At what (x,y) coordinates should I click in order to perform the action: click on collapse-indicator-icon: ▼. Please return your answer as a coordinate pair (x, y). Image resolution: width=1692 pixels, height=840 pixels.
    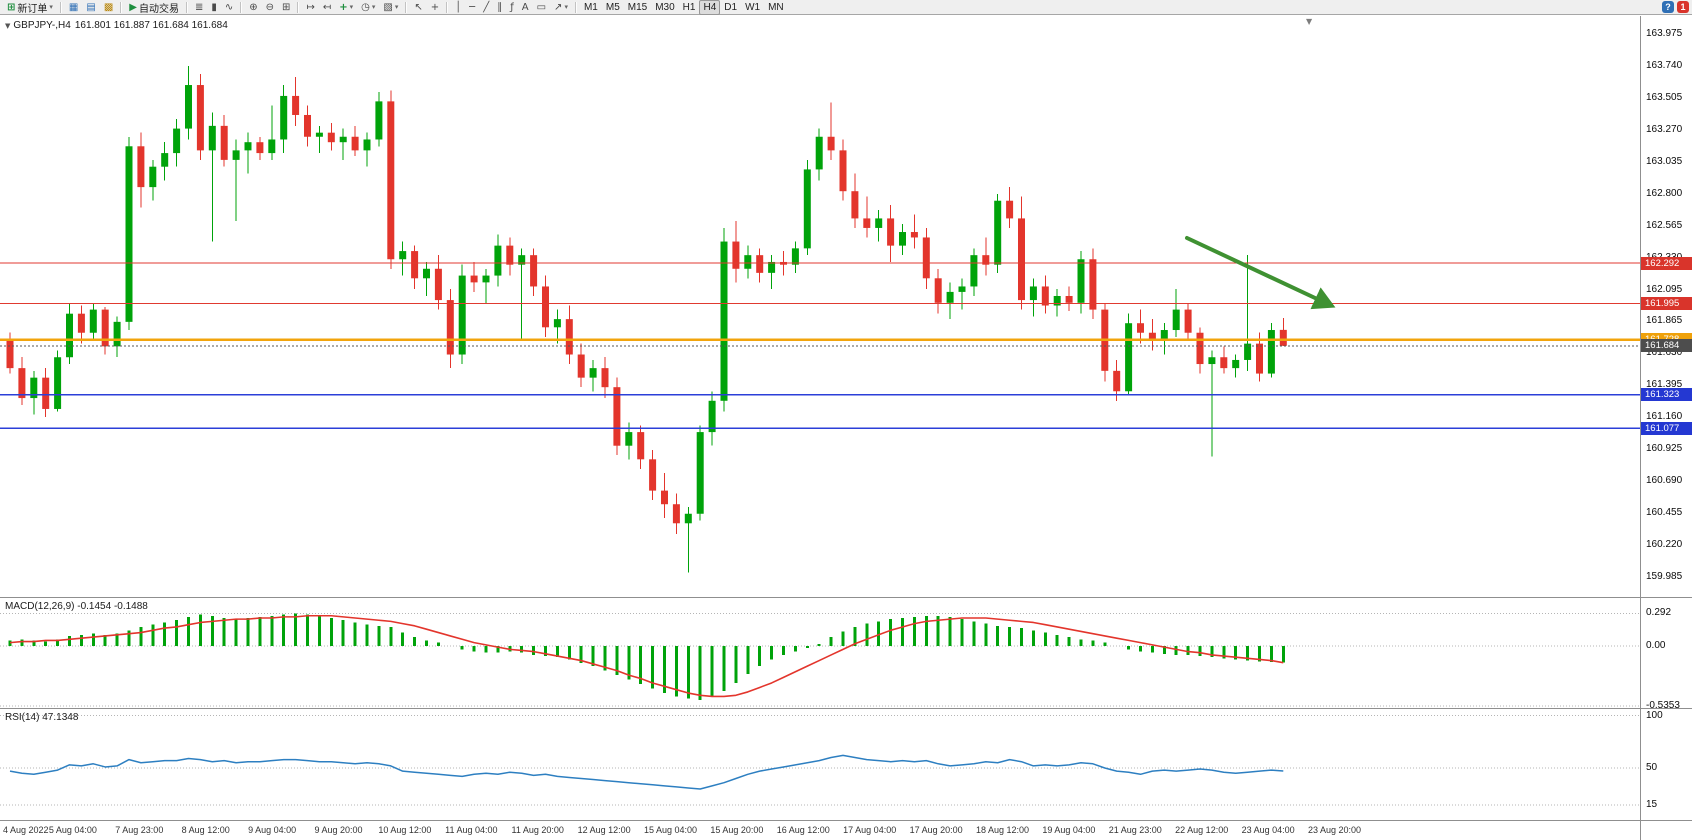
    Looking at the image, I should click on (8, 26).